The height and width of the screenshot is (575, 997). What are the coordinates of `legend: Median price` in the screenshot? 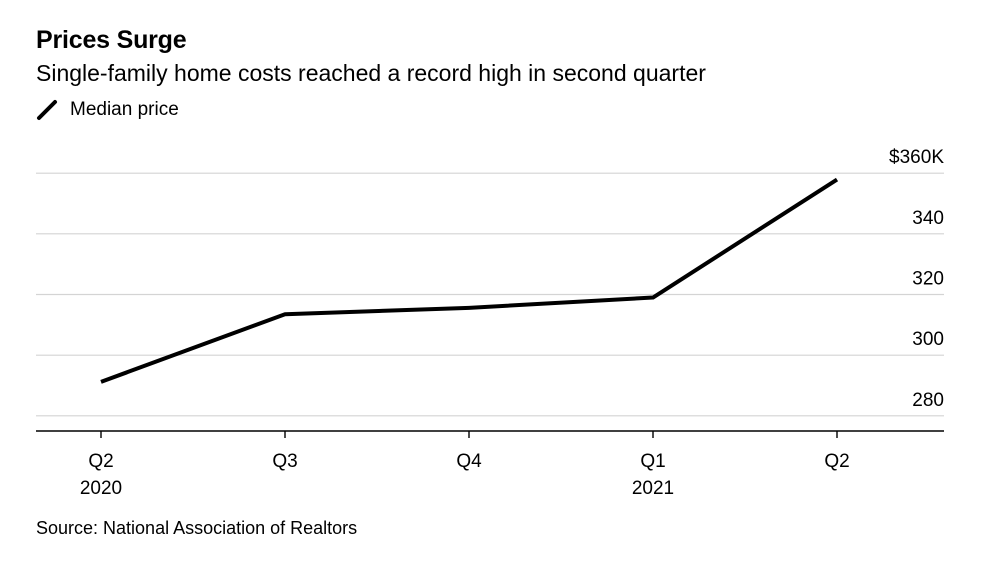 It's located at (107, 110).